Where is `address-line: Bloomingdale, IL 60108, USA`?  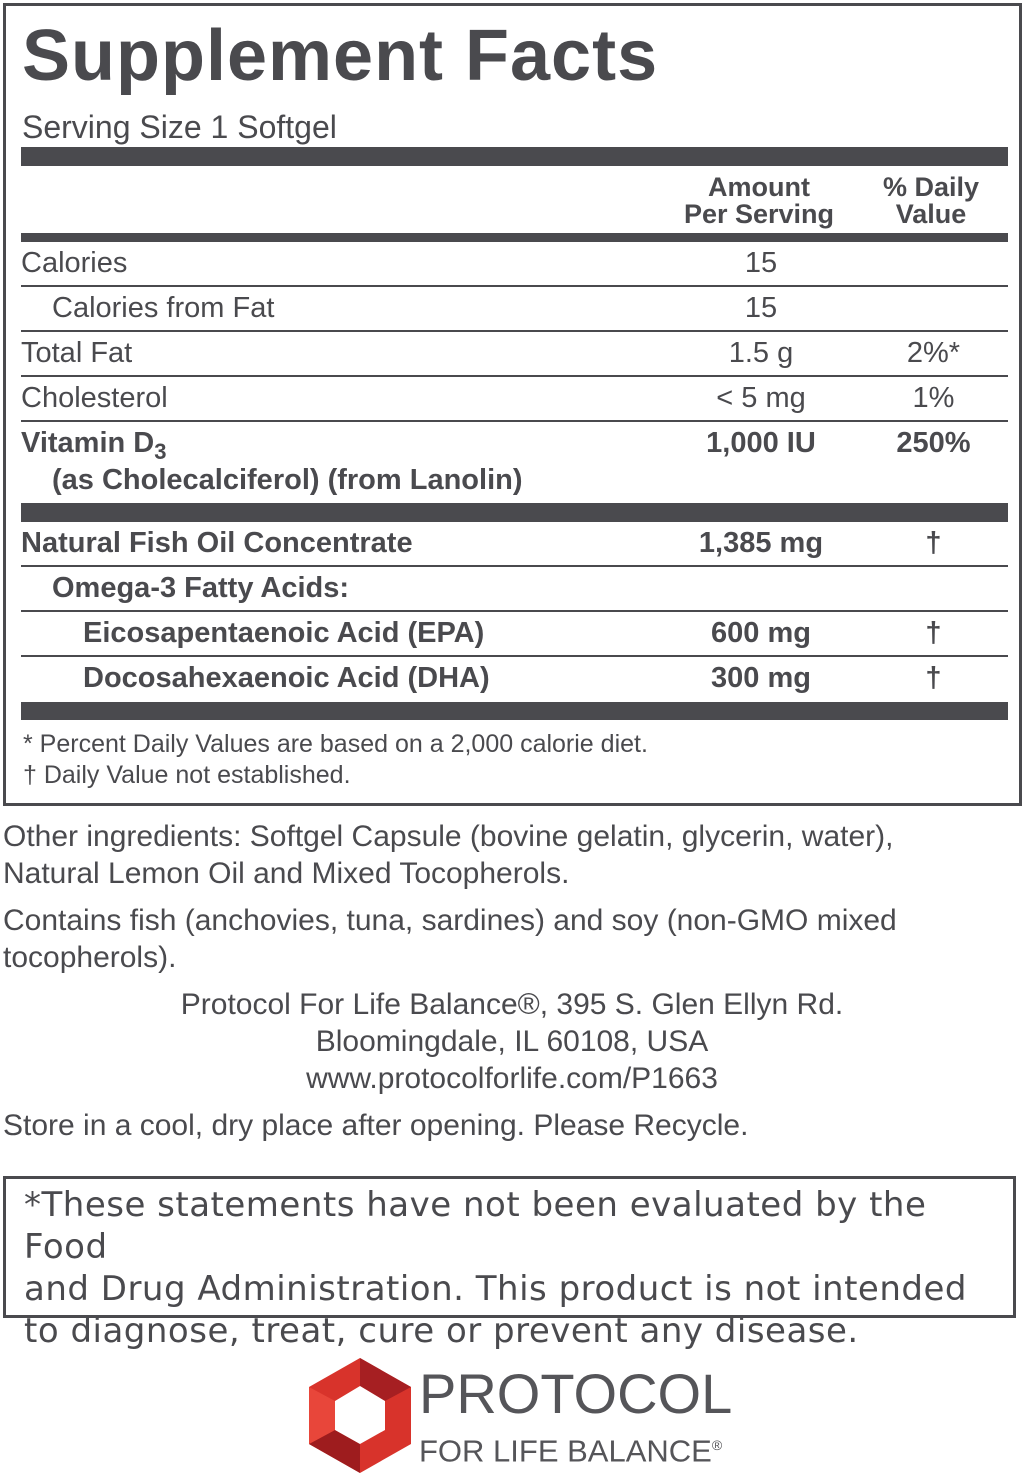
address-line: Bloomingdale, IL 60108, USA is located at coordinates (512, 1041).